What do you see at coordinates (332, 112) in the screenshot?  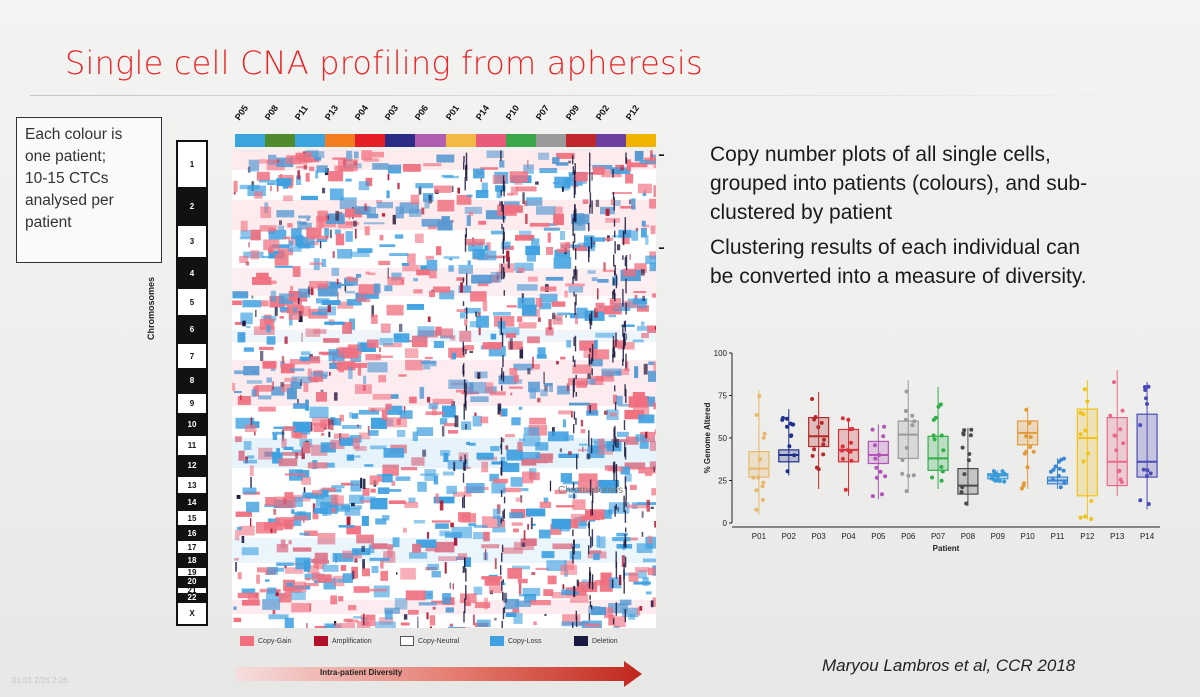 I see `patient-label: P13` at bounding box center [332, 112].